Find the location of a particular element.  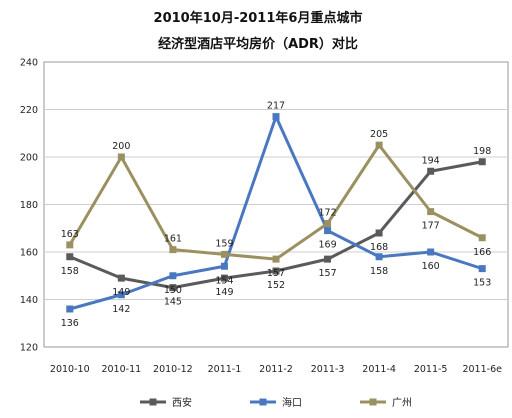

legend: 西安 海口 广州 is located at coordinates (276, 402).